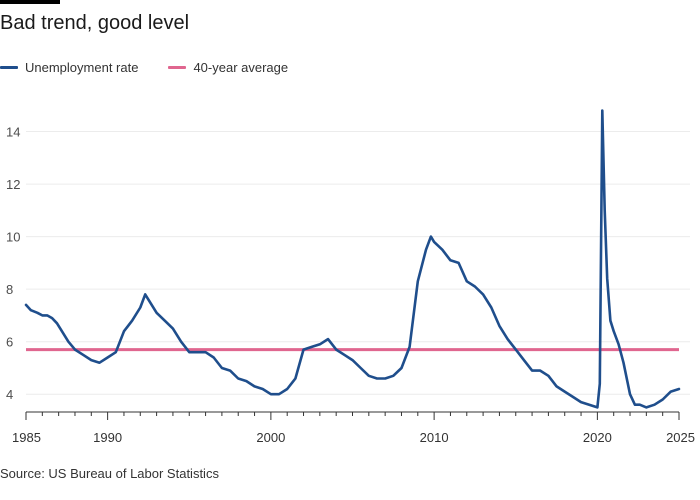  Describe the element at coordinates (82, 67) in the screenshot. I see `legend-label-unemployment: Unemployment rate` at that location.